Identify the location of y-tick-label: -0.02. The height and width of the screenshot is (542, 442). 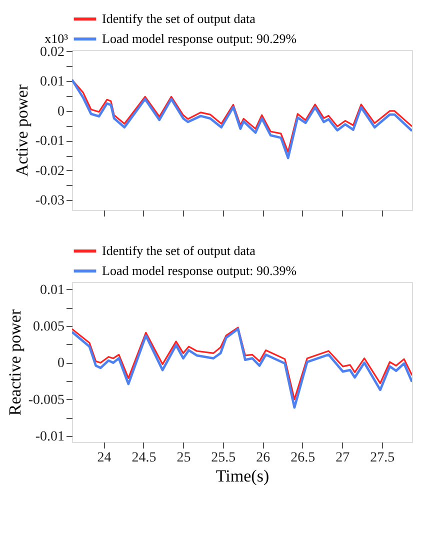
(49, 171).